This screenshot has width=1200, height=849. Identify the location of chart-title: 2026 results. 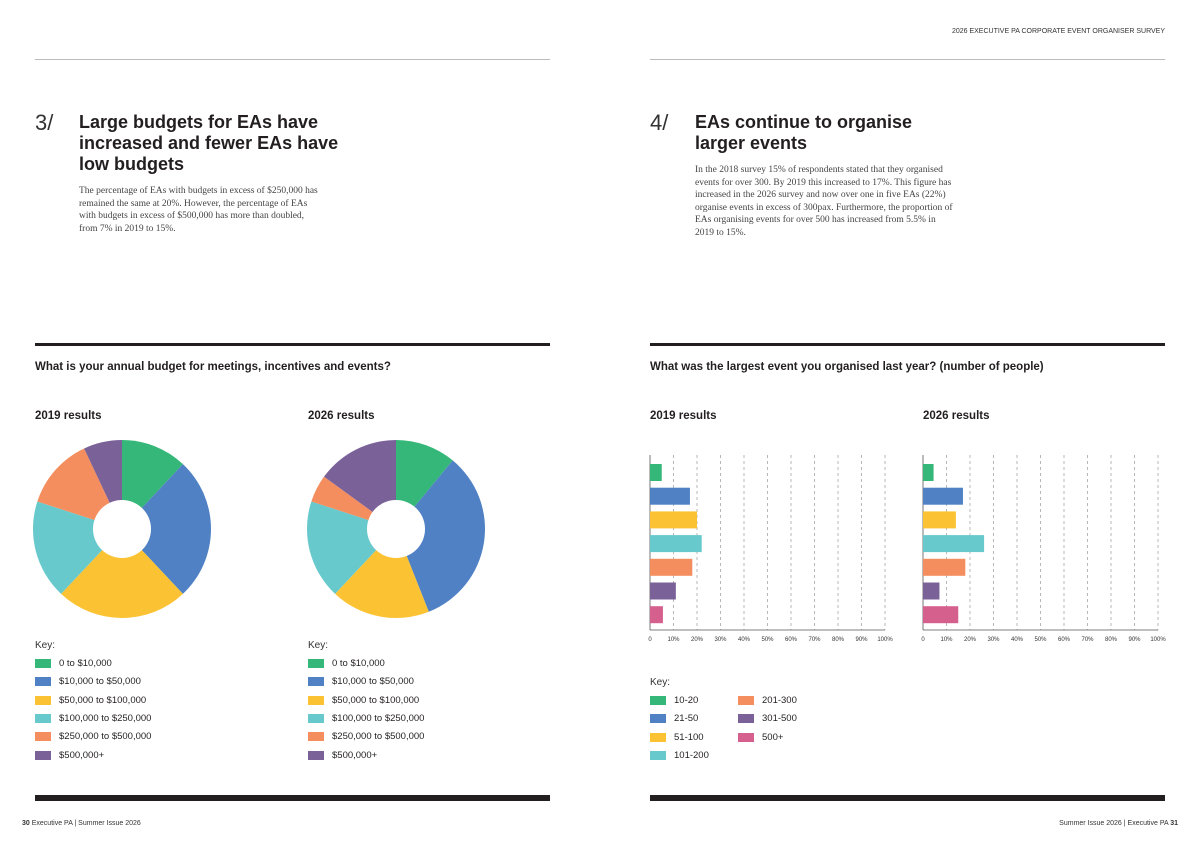
(341, 416).